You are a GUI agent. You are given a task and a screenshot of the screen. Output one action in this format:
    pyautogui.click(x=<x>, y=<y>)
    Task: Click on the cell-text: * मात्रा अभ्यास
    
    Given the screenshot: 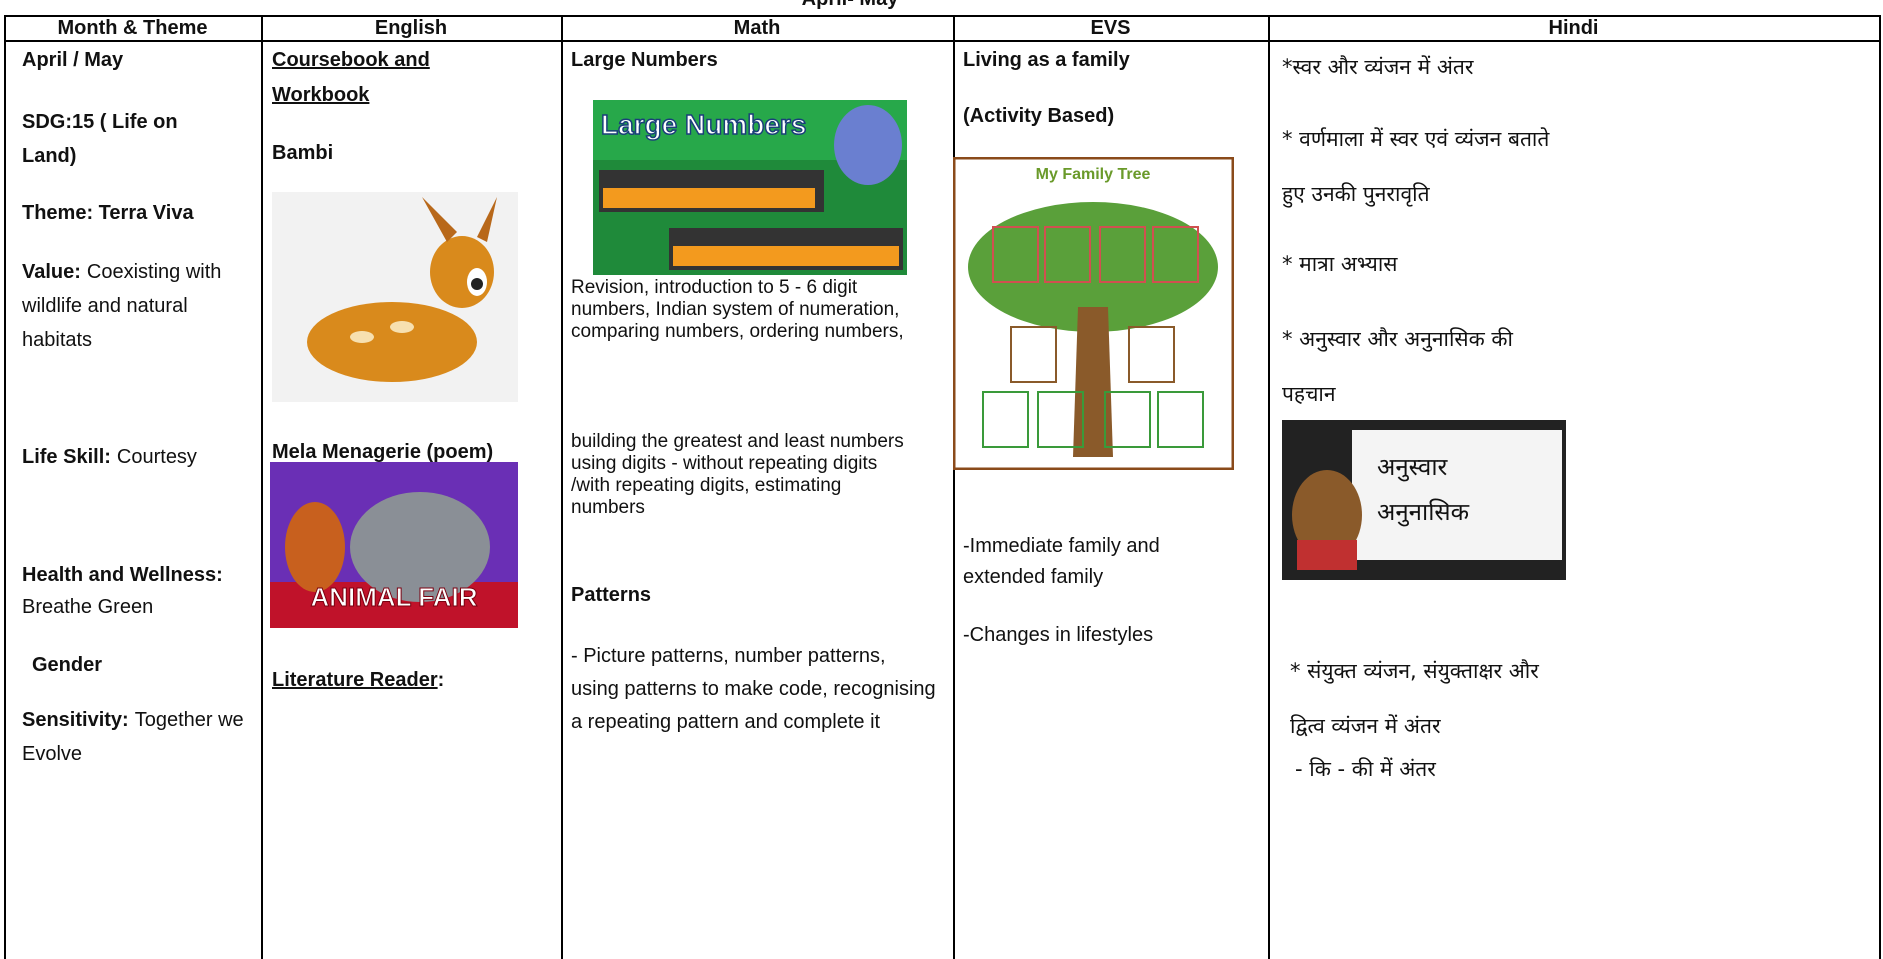 What is the action you would take?
    pyautogui.click(x=1340, y=264)
    